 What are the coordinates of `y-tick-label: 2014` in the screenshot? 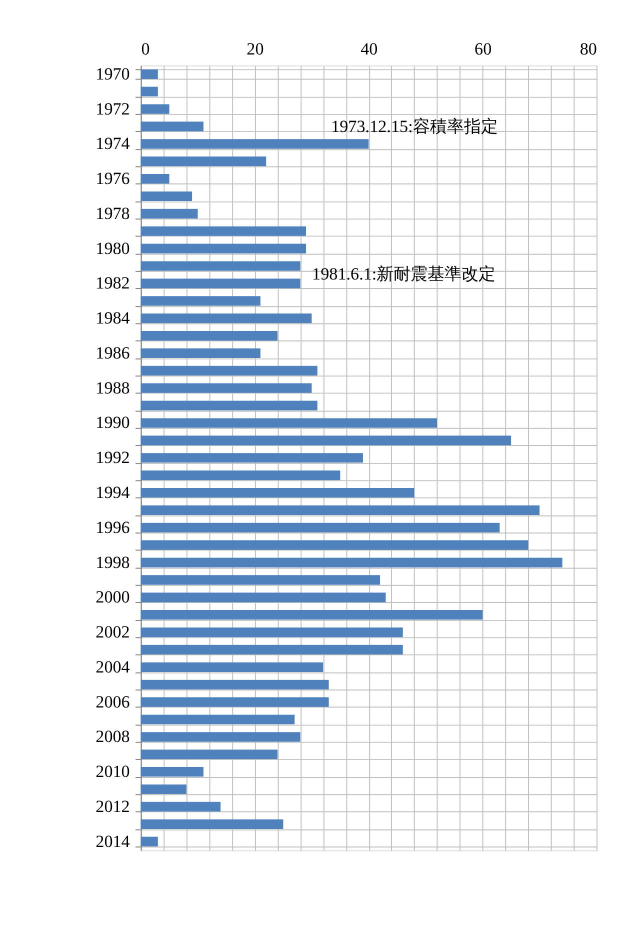 It's located at (113, 841).